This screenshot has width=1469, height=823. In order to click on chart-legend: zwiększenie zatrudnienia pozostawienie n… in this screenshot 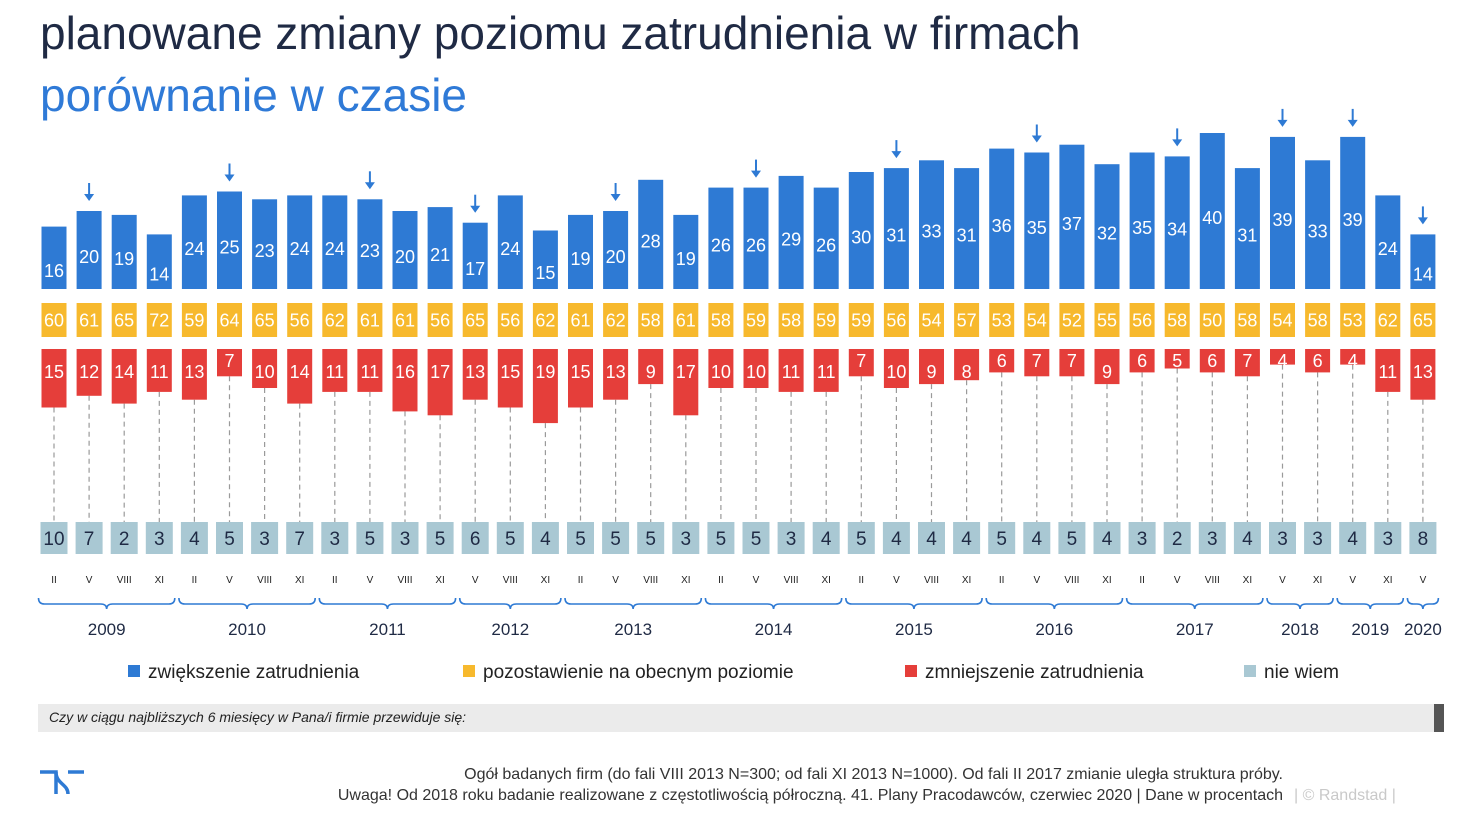, I will do `click(734, 675)`.